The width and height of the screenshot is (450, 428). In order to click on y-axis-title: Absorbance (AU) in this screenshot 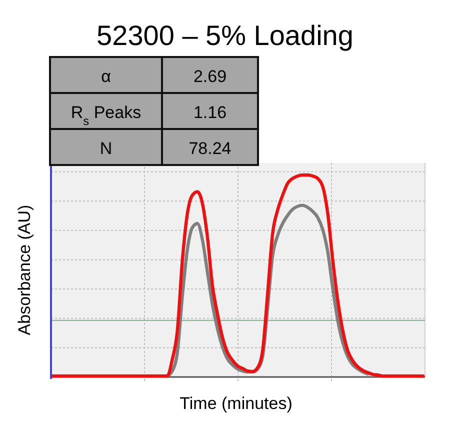, I will do `click(24, 270)`.